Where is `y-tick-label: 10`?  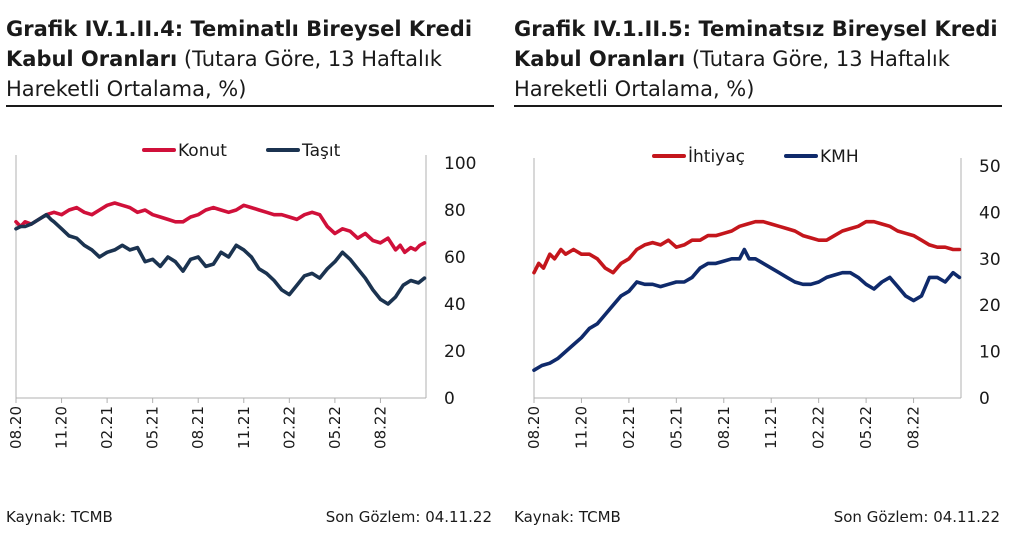
y-tick-label: 10 is located at coordinates (990, 353).